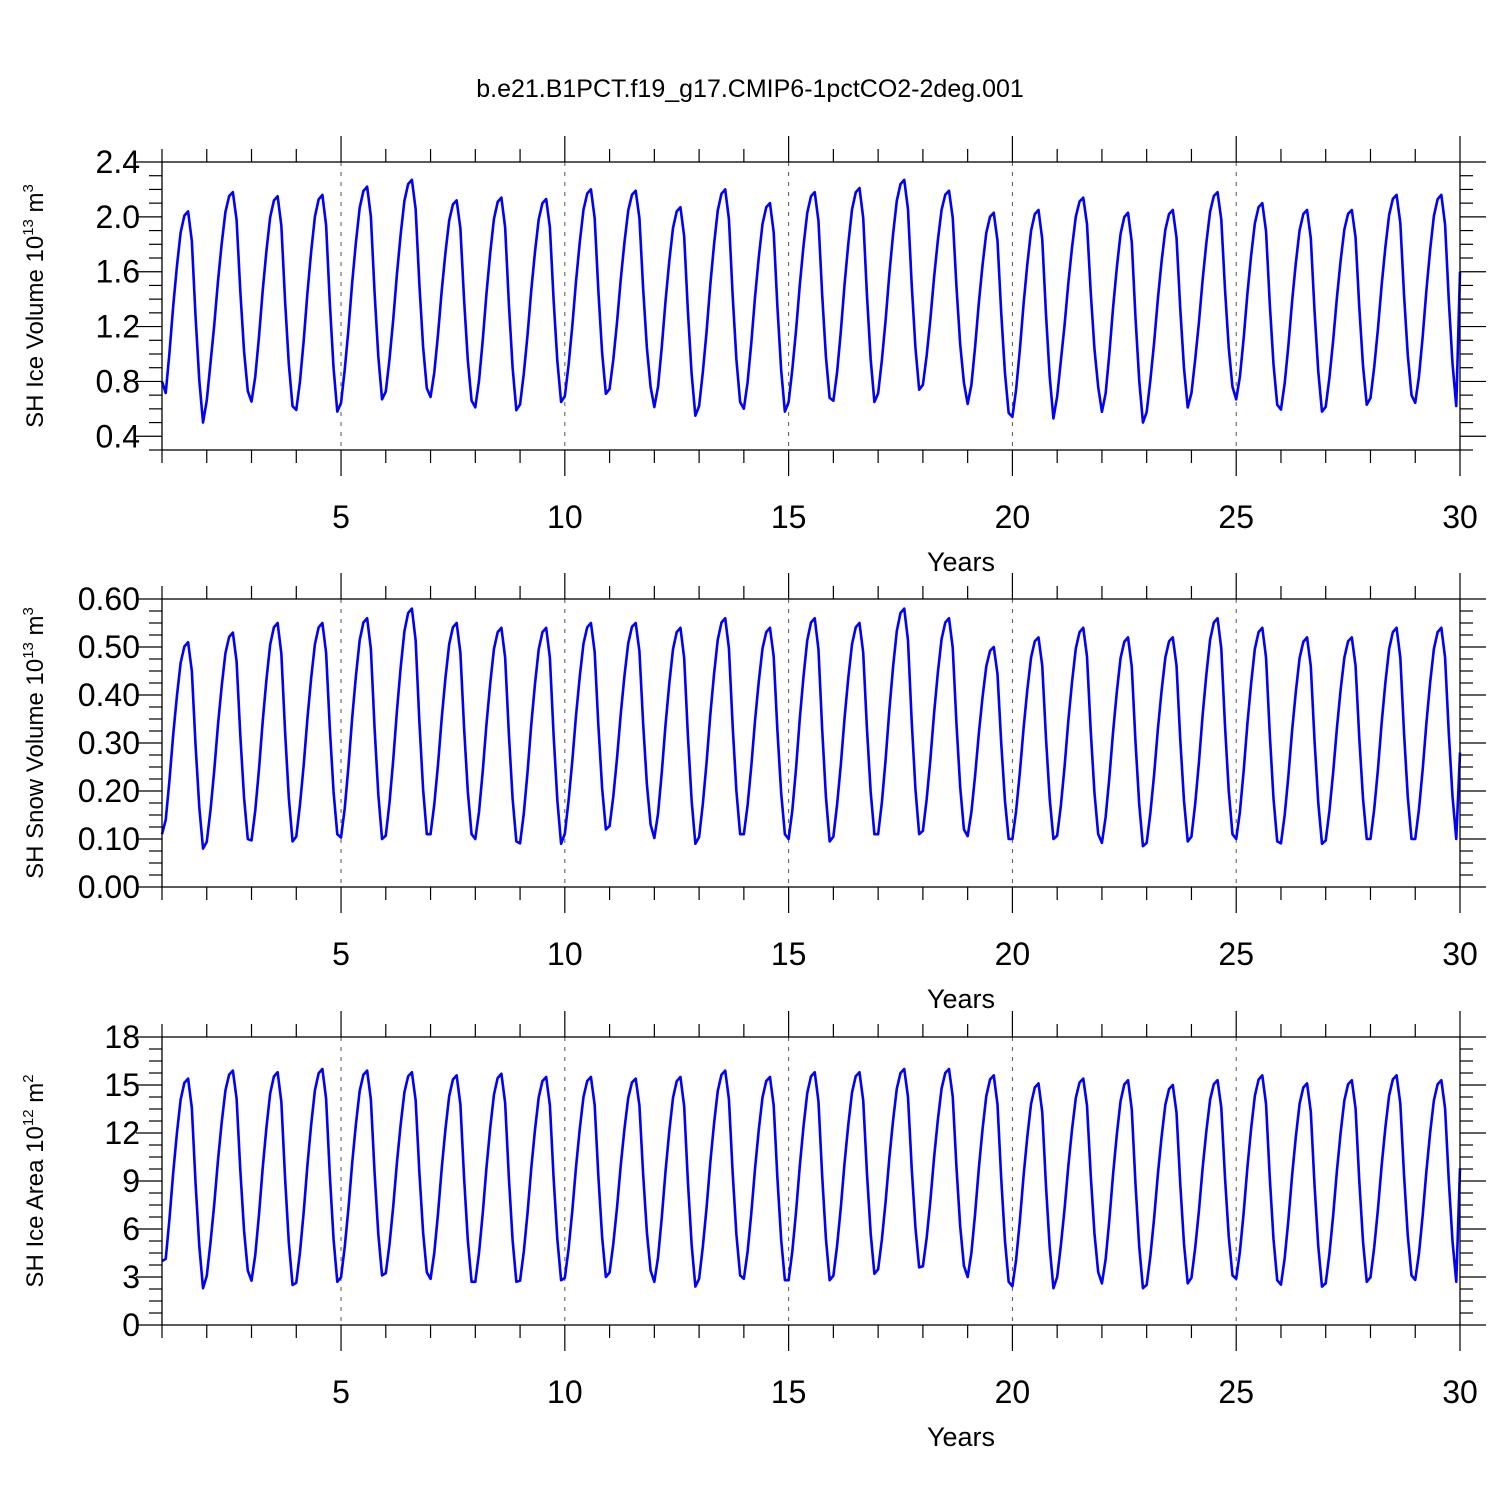 The image size is (1500, 1500). I want to click on y-axis-label: SH Ice Area 1012 m2, so click(34, 1180).